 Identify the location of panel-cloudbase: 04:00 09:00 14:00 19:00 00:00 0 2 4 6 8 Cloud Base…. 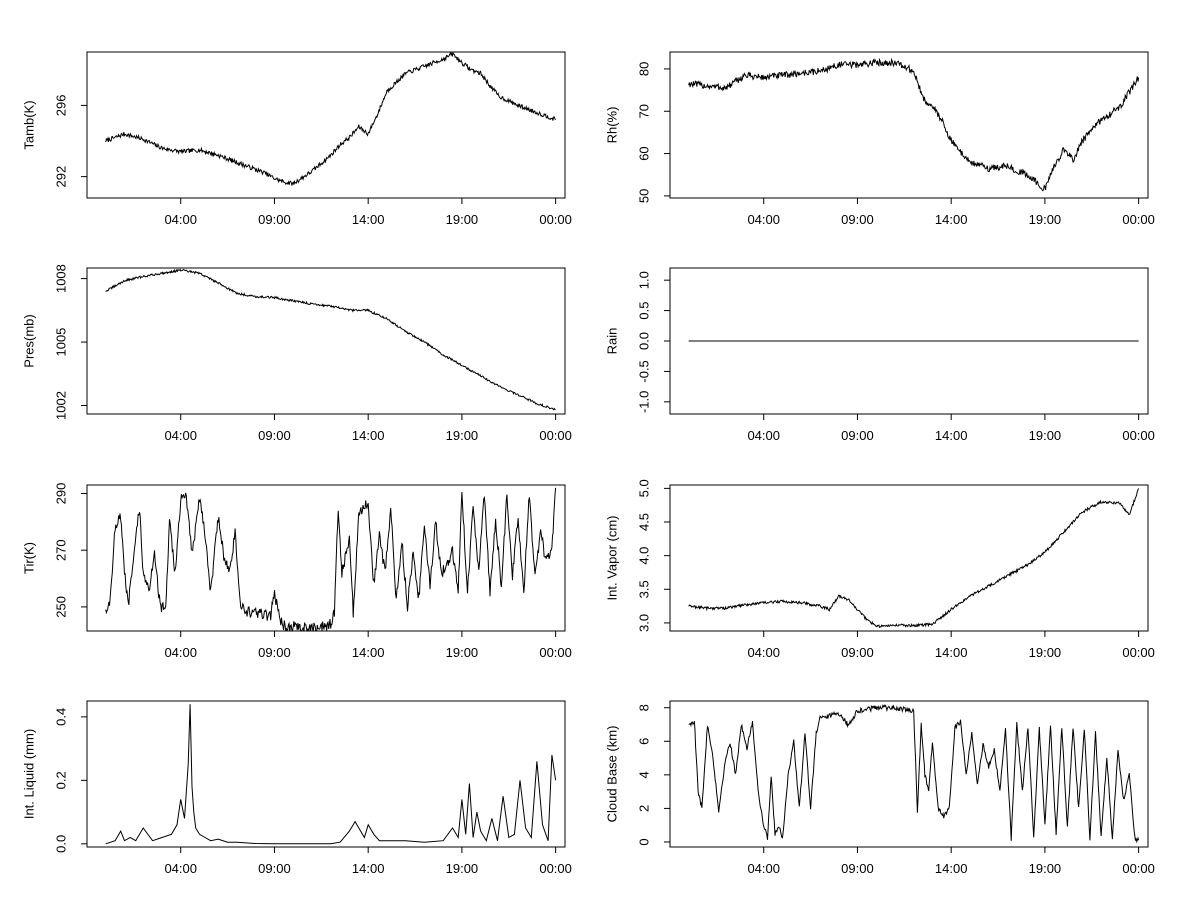
(880, 788).